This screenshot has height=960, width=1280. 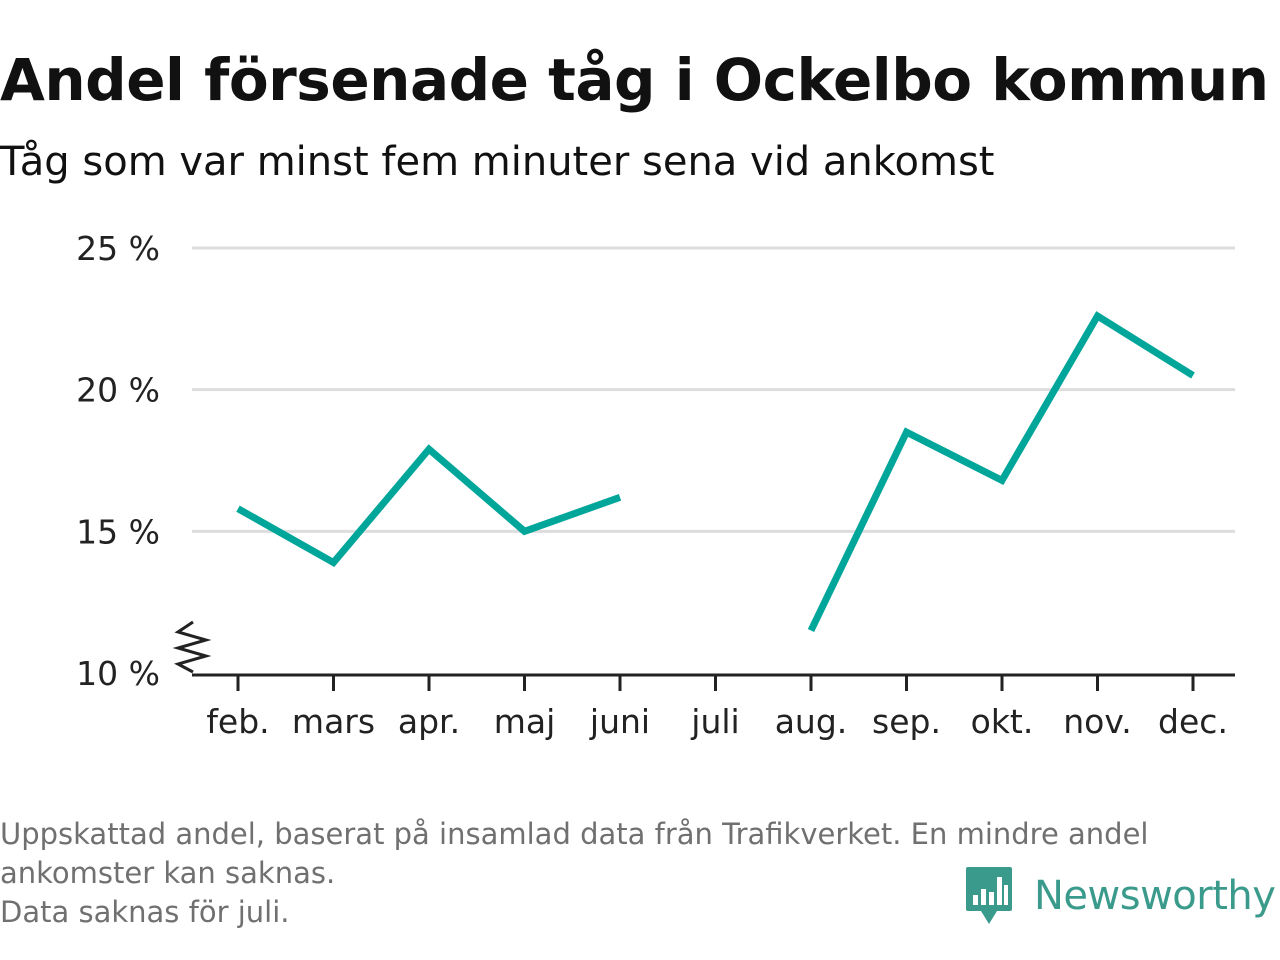 I want to click on brand-name: Newsworthy, so click(x=1155, y=896).